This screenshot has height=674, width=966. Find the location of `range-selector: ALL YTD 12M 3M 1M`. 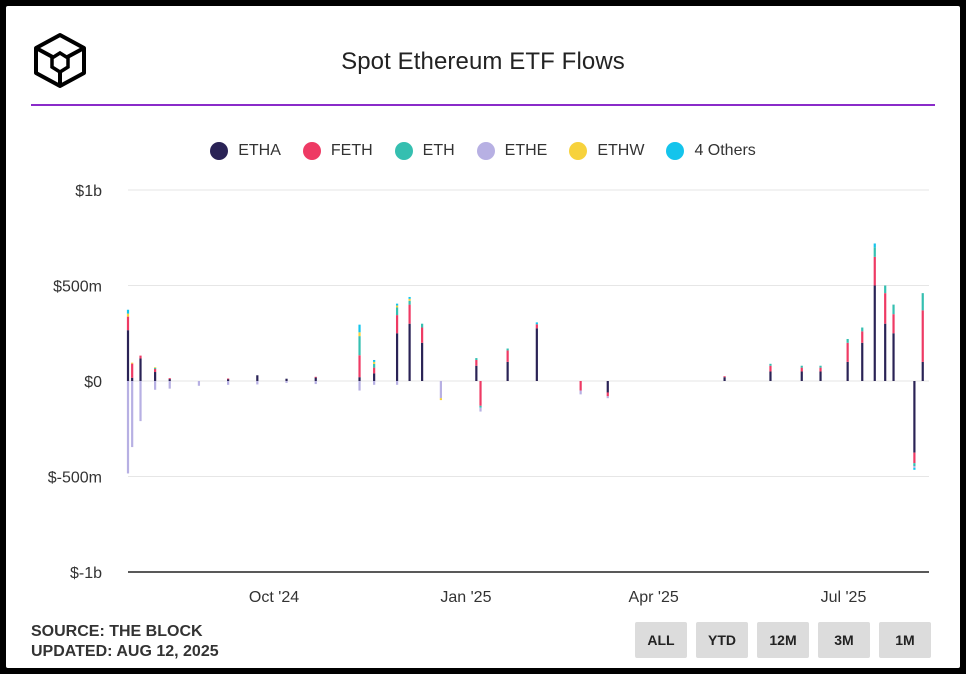

range-selector: ALL YTD 12M 3M 1M is located at coordinates (783, 640).